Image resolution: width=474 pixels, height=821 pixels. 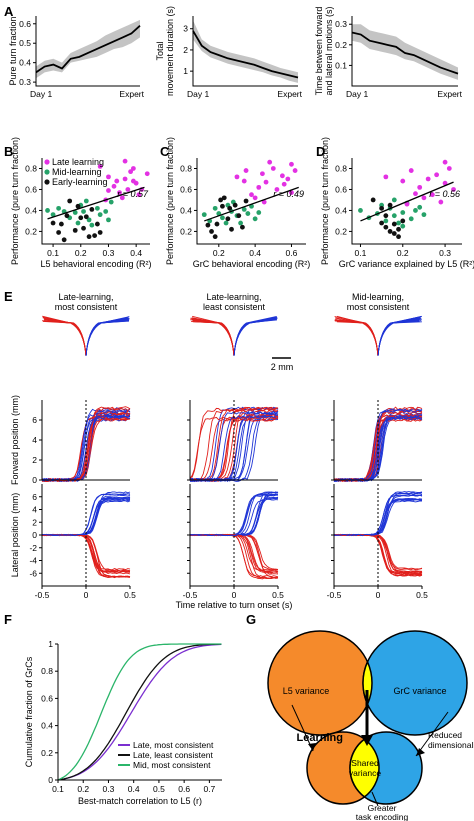 I want to click on lateral-y-tick-label: 2, so click(x=34, y=522).